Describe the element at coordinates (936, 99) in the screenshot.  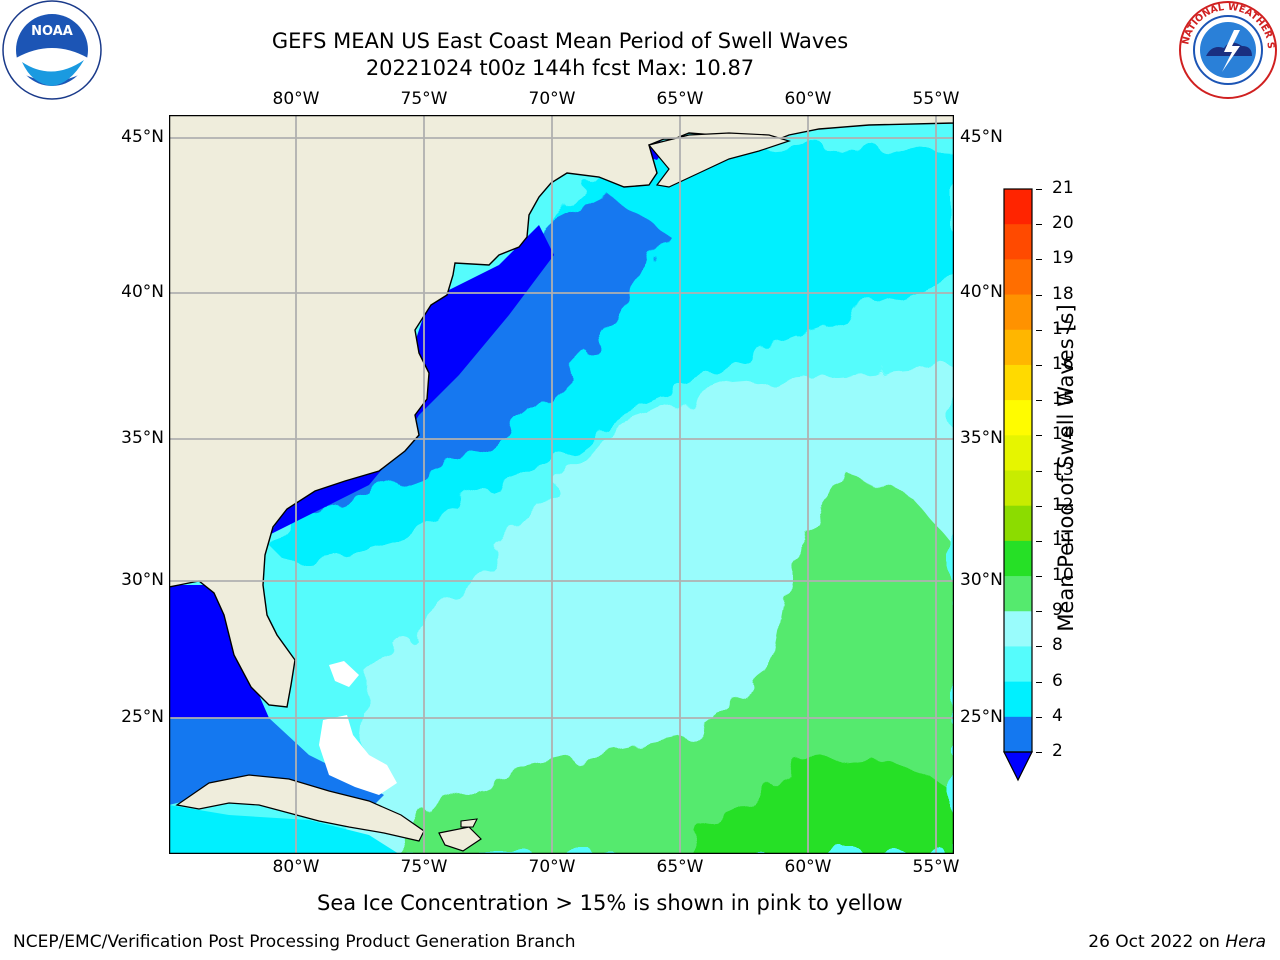
I see `lon-label-top: 55°W` at that location.